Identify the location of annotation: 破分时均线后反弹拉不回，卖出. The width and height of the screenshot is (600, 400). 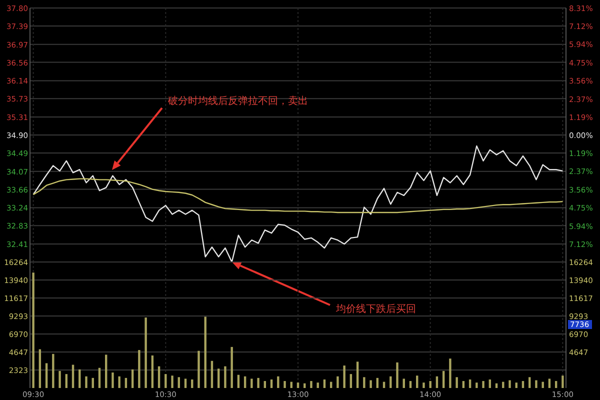
(237, 101).